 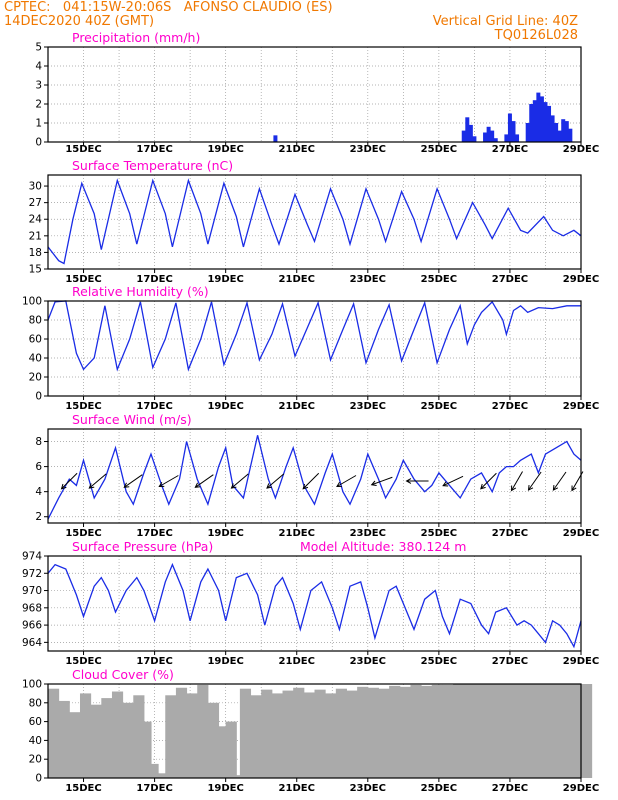 What do you see at coordinates (32, 685) in the screenshot?
I see `y-tick-label: 100` at bounding box center [32, 685].